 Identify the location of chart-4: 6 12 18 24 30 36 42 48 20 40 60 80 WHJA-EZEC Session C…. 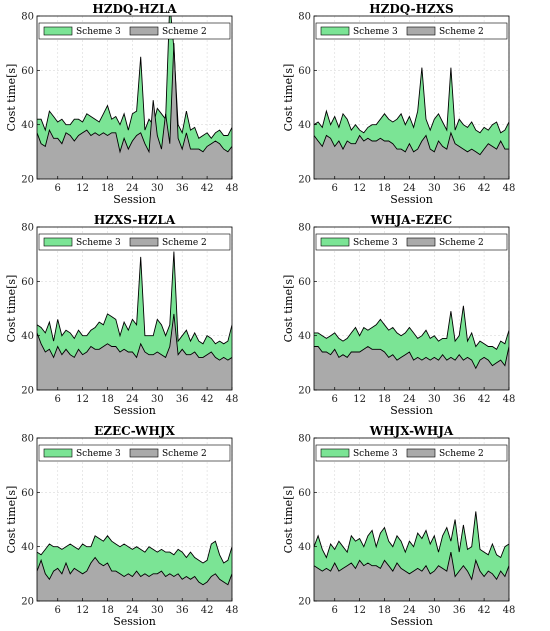
(398, 315).